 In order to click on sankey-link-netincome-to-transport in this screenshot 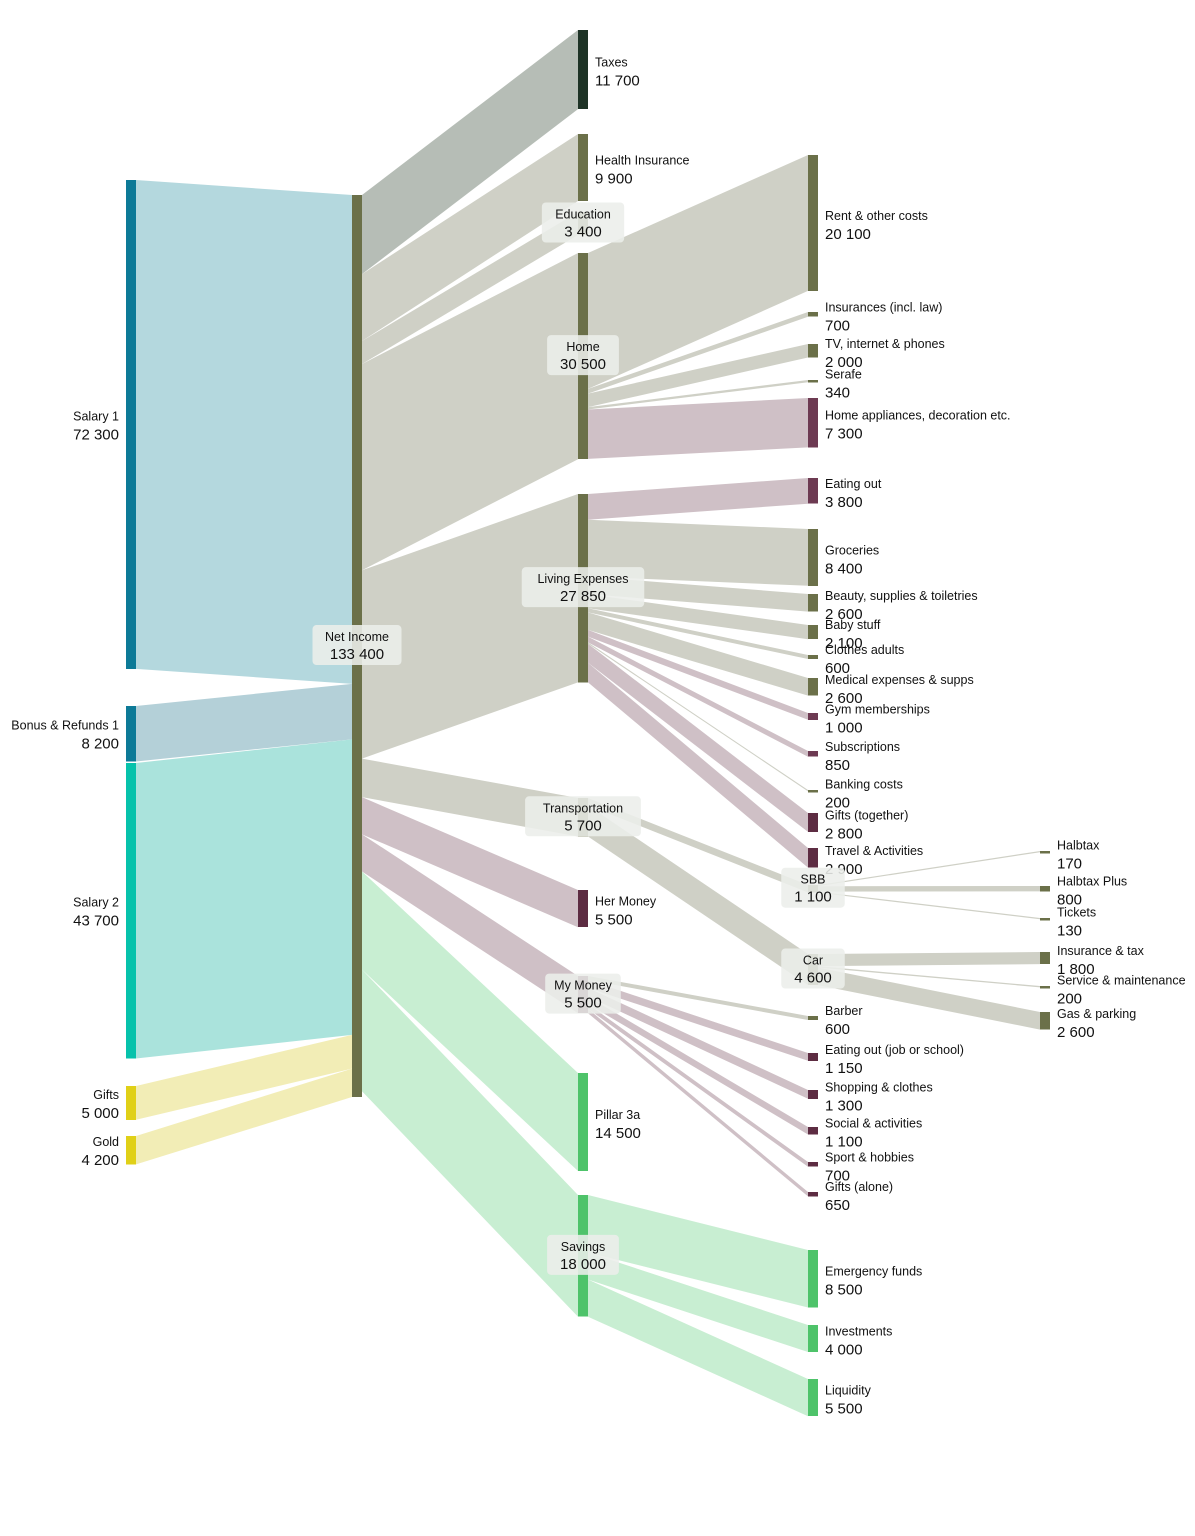, I will do `click(470, 797)`.